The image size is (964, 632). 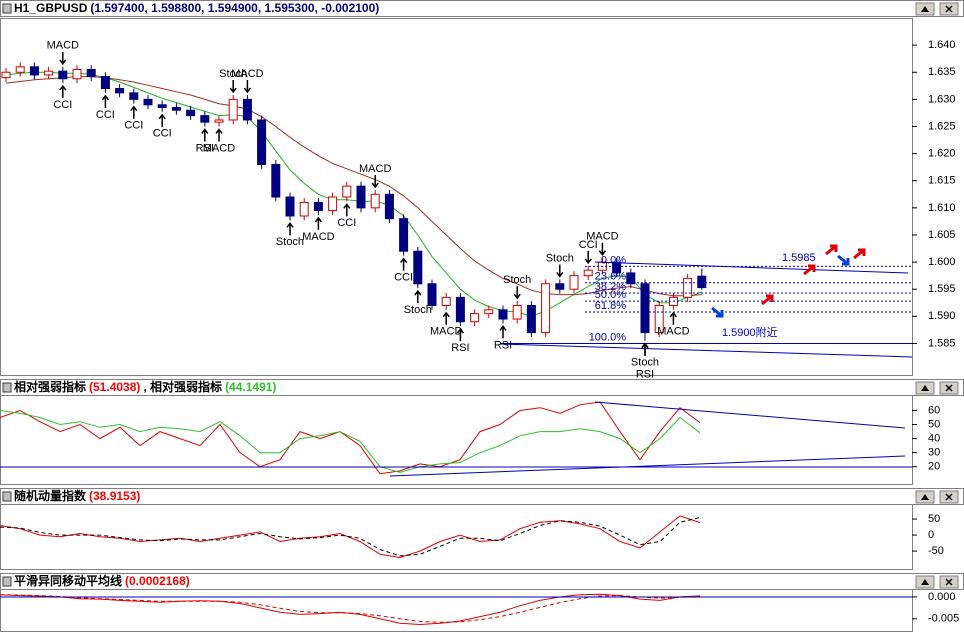 What do you see at coordinates (610, 306) in the screenshot?
I see `fib-label: 61.8%` at bounding box center [610, 306].